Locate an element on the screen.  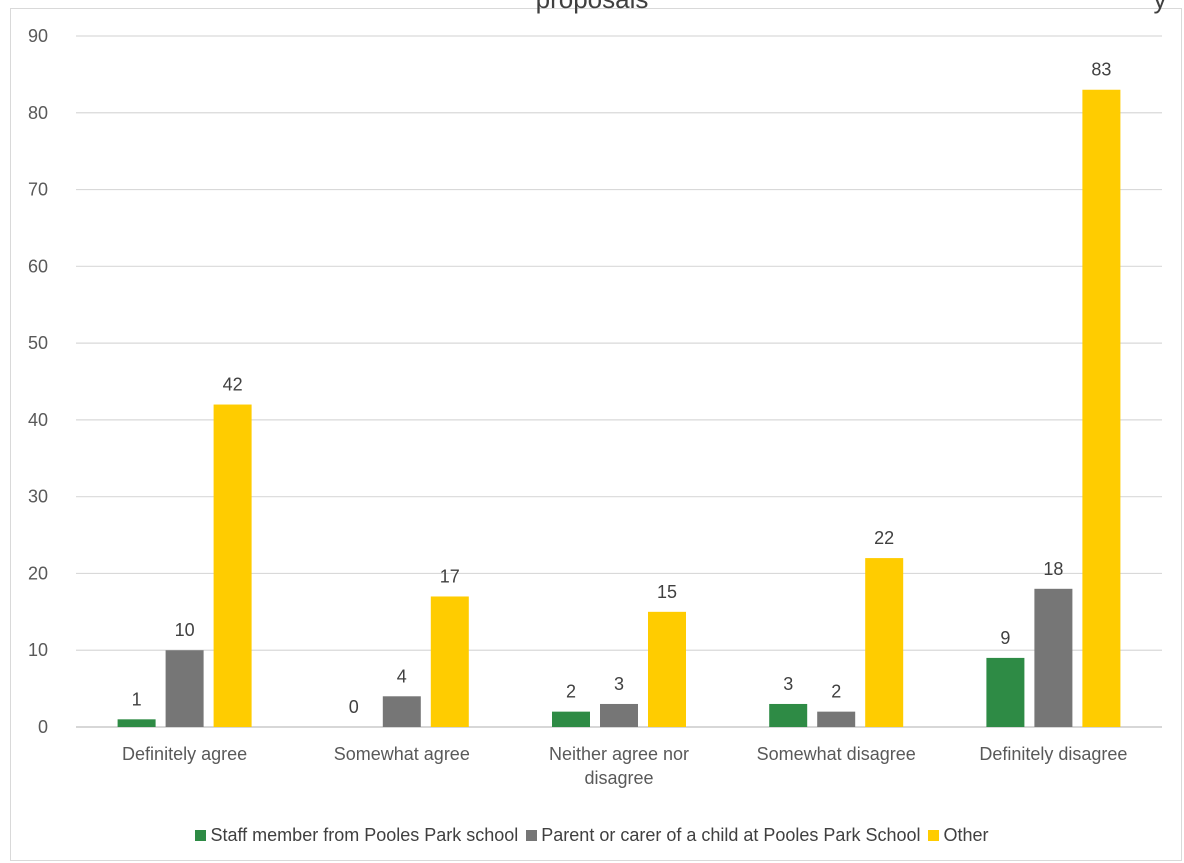
x-tick-label: Definitely agree is located at coordinates (184, 754).